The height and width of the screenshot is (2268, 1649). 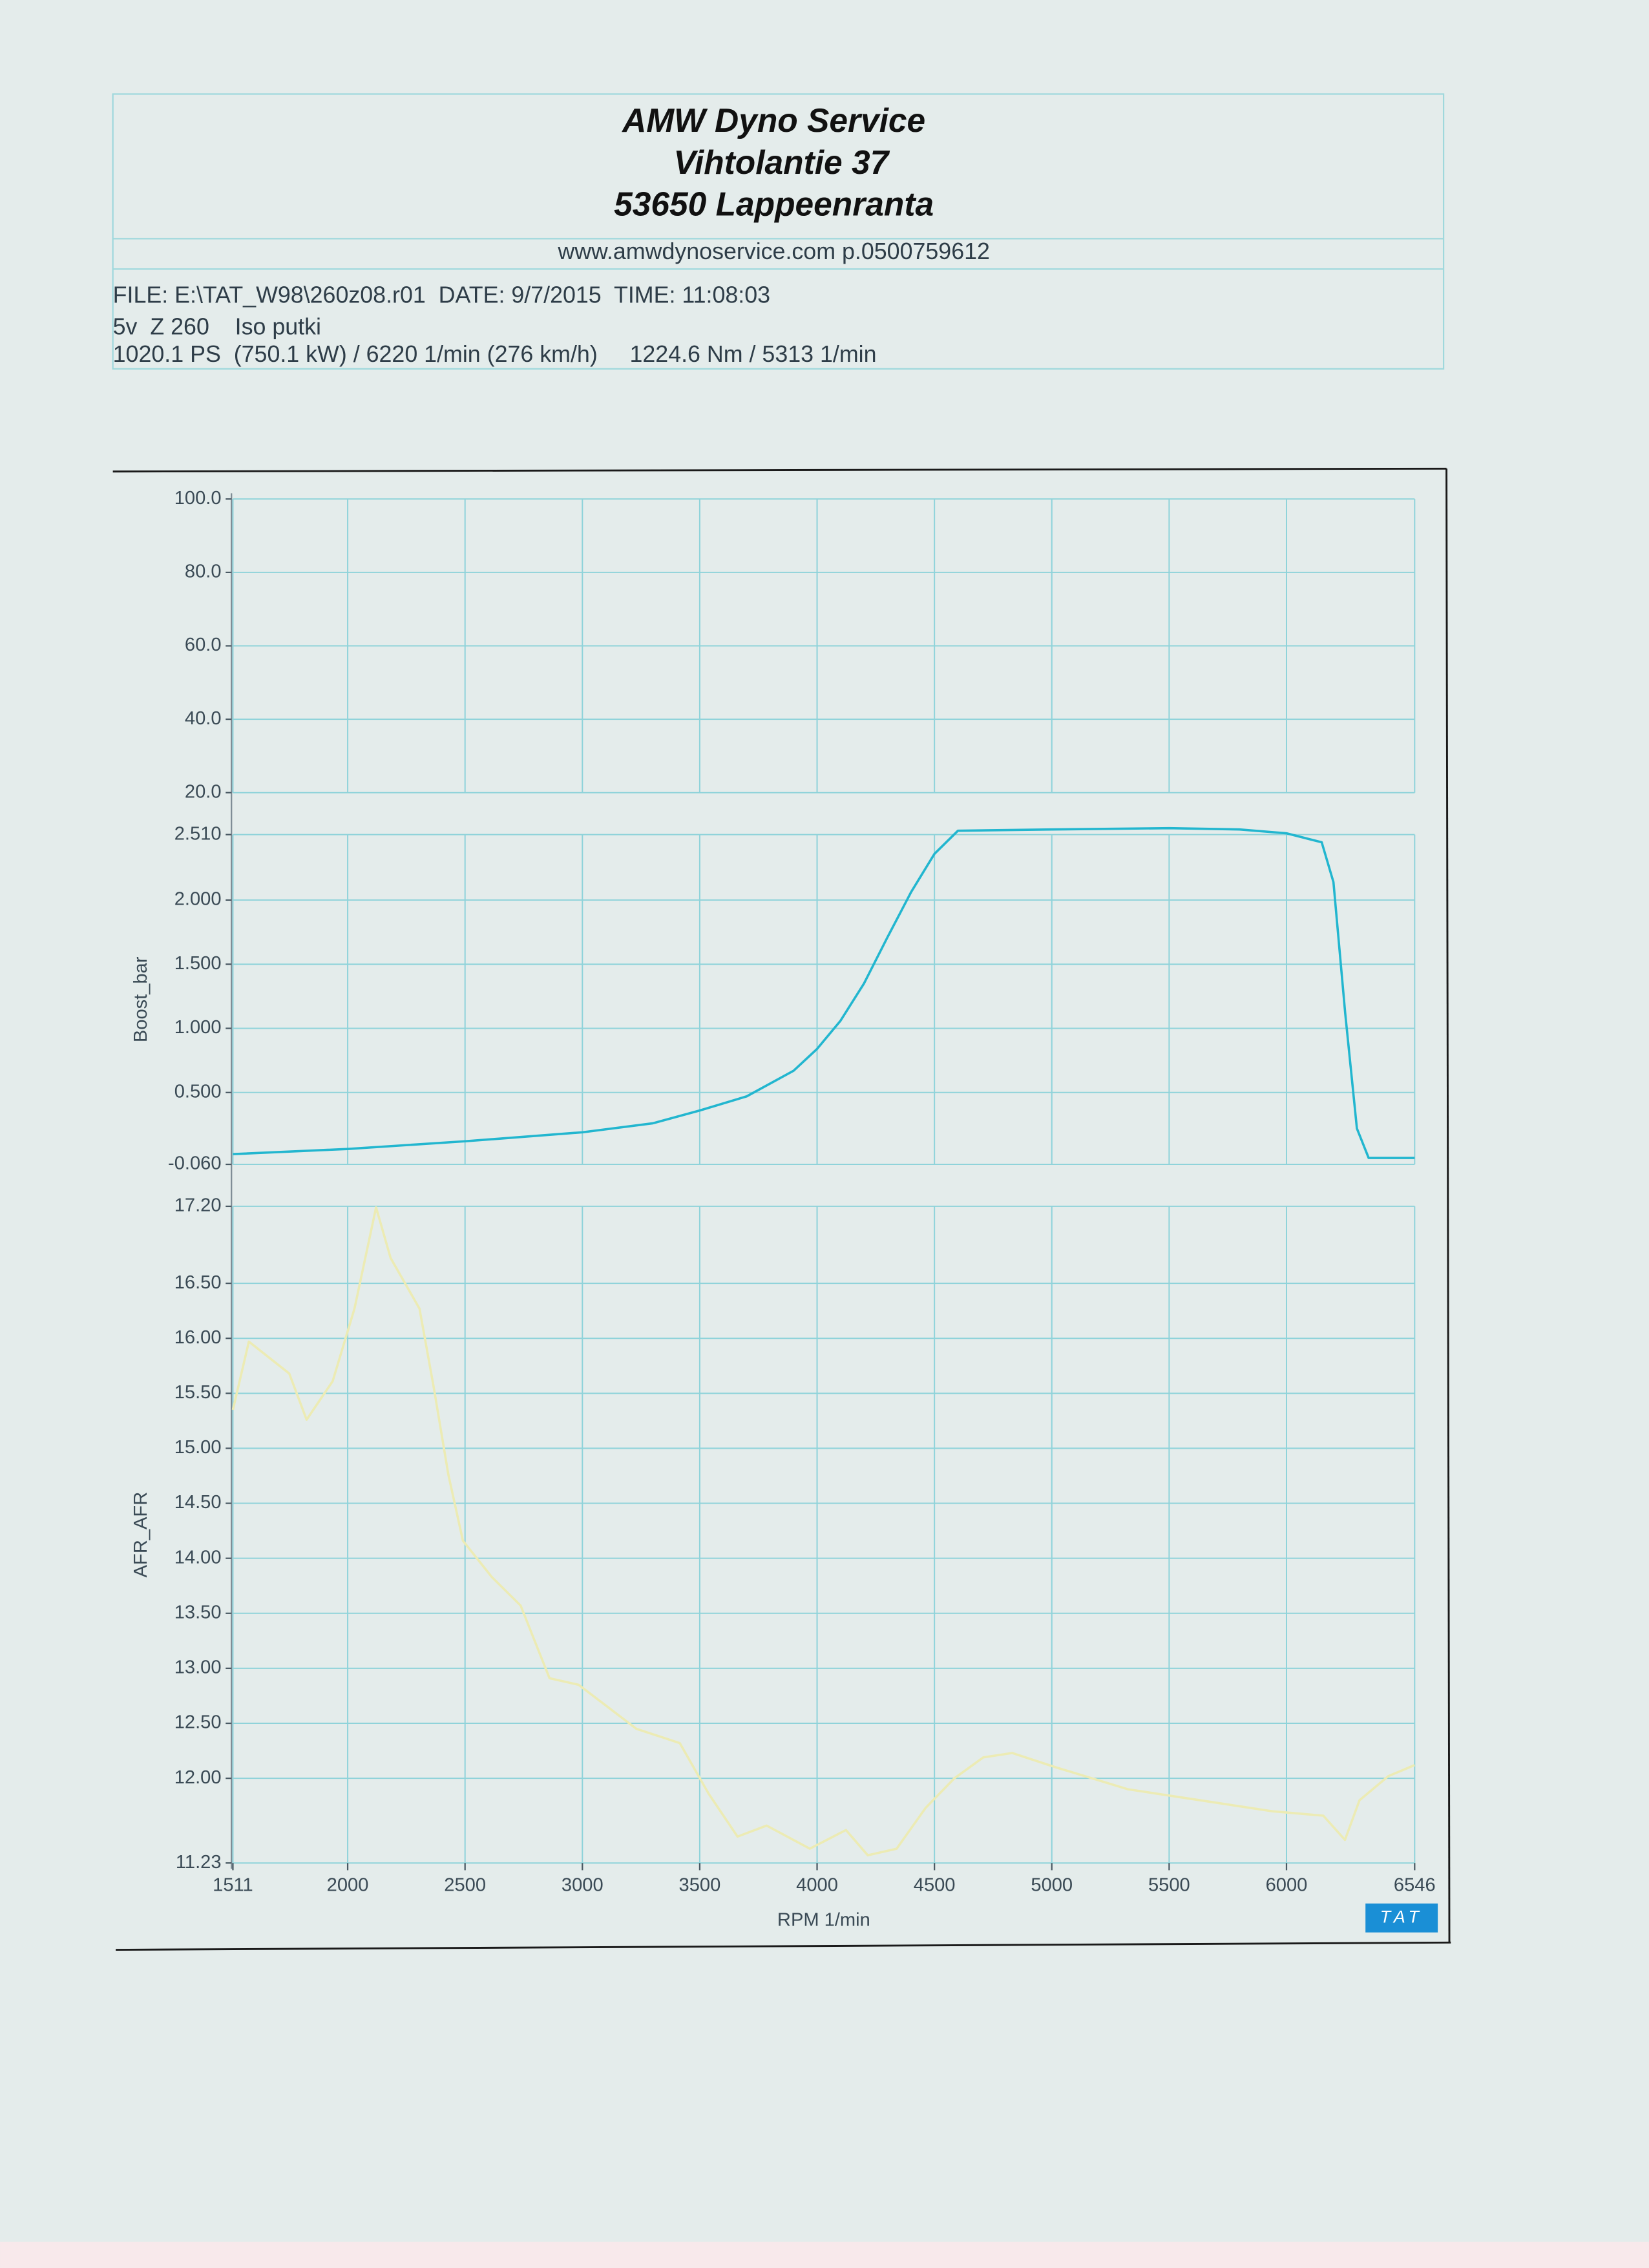 I want to click on header-box, so click(x=778, y=231).